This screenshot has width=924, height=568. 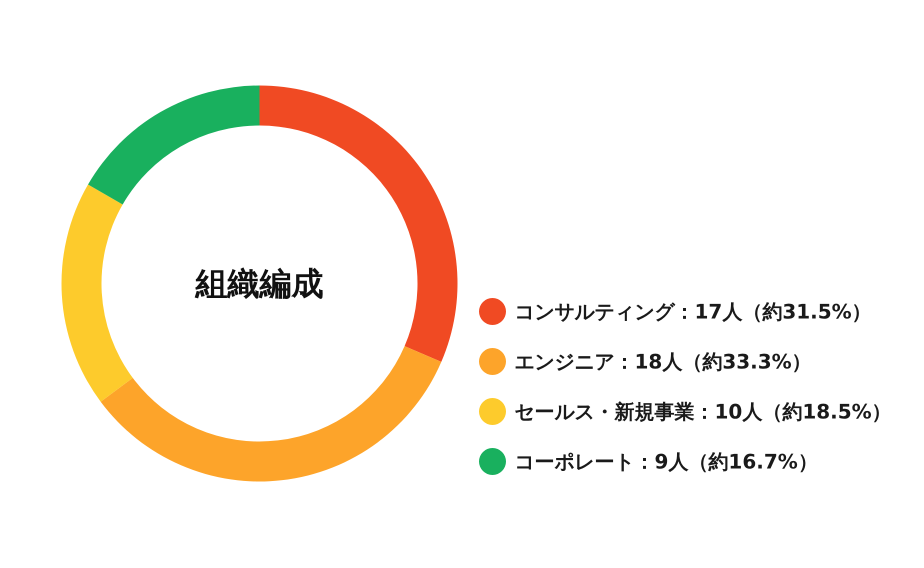 I want to click on legend-label: エンジニア：18人（約33.3%）, so click(x=663, y=362).